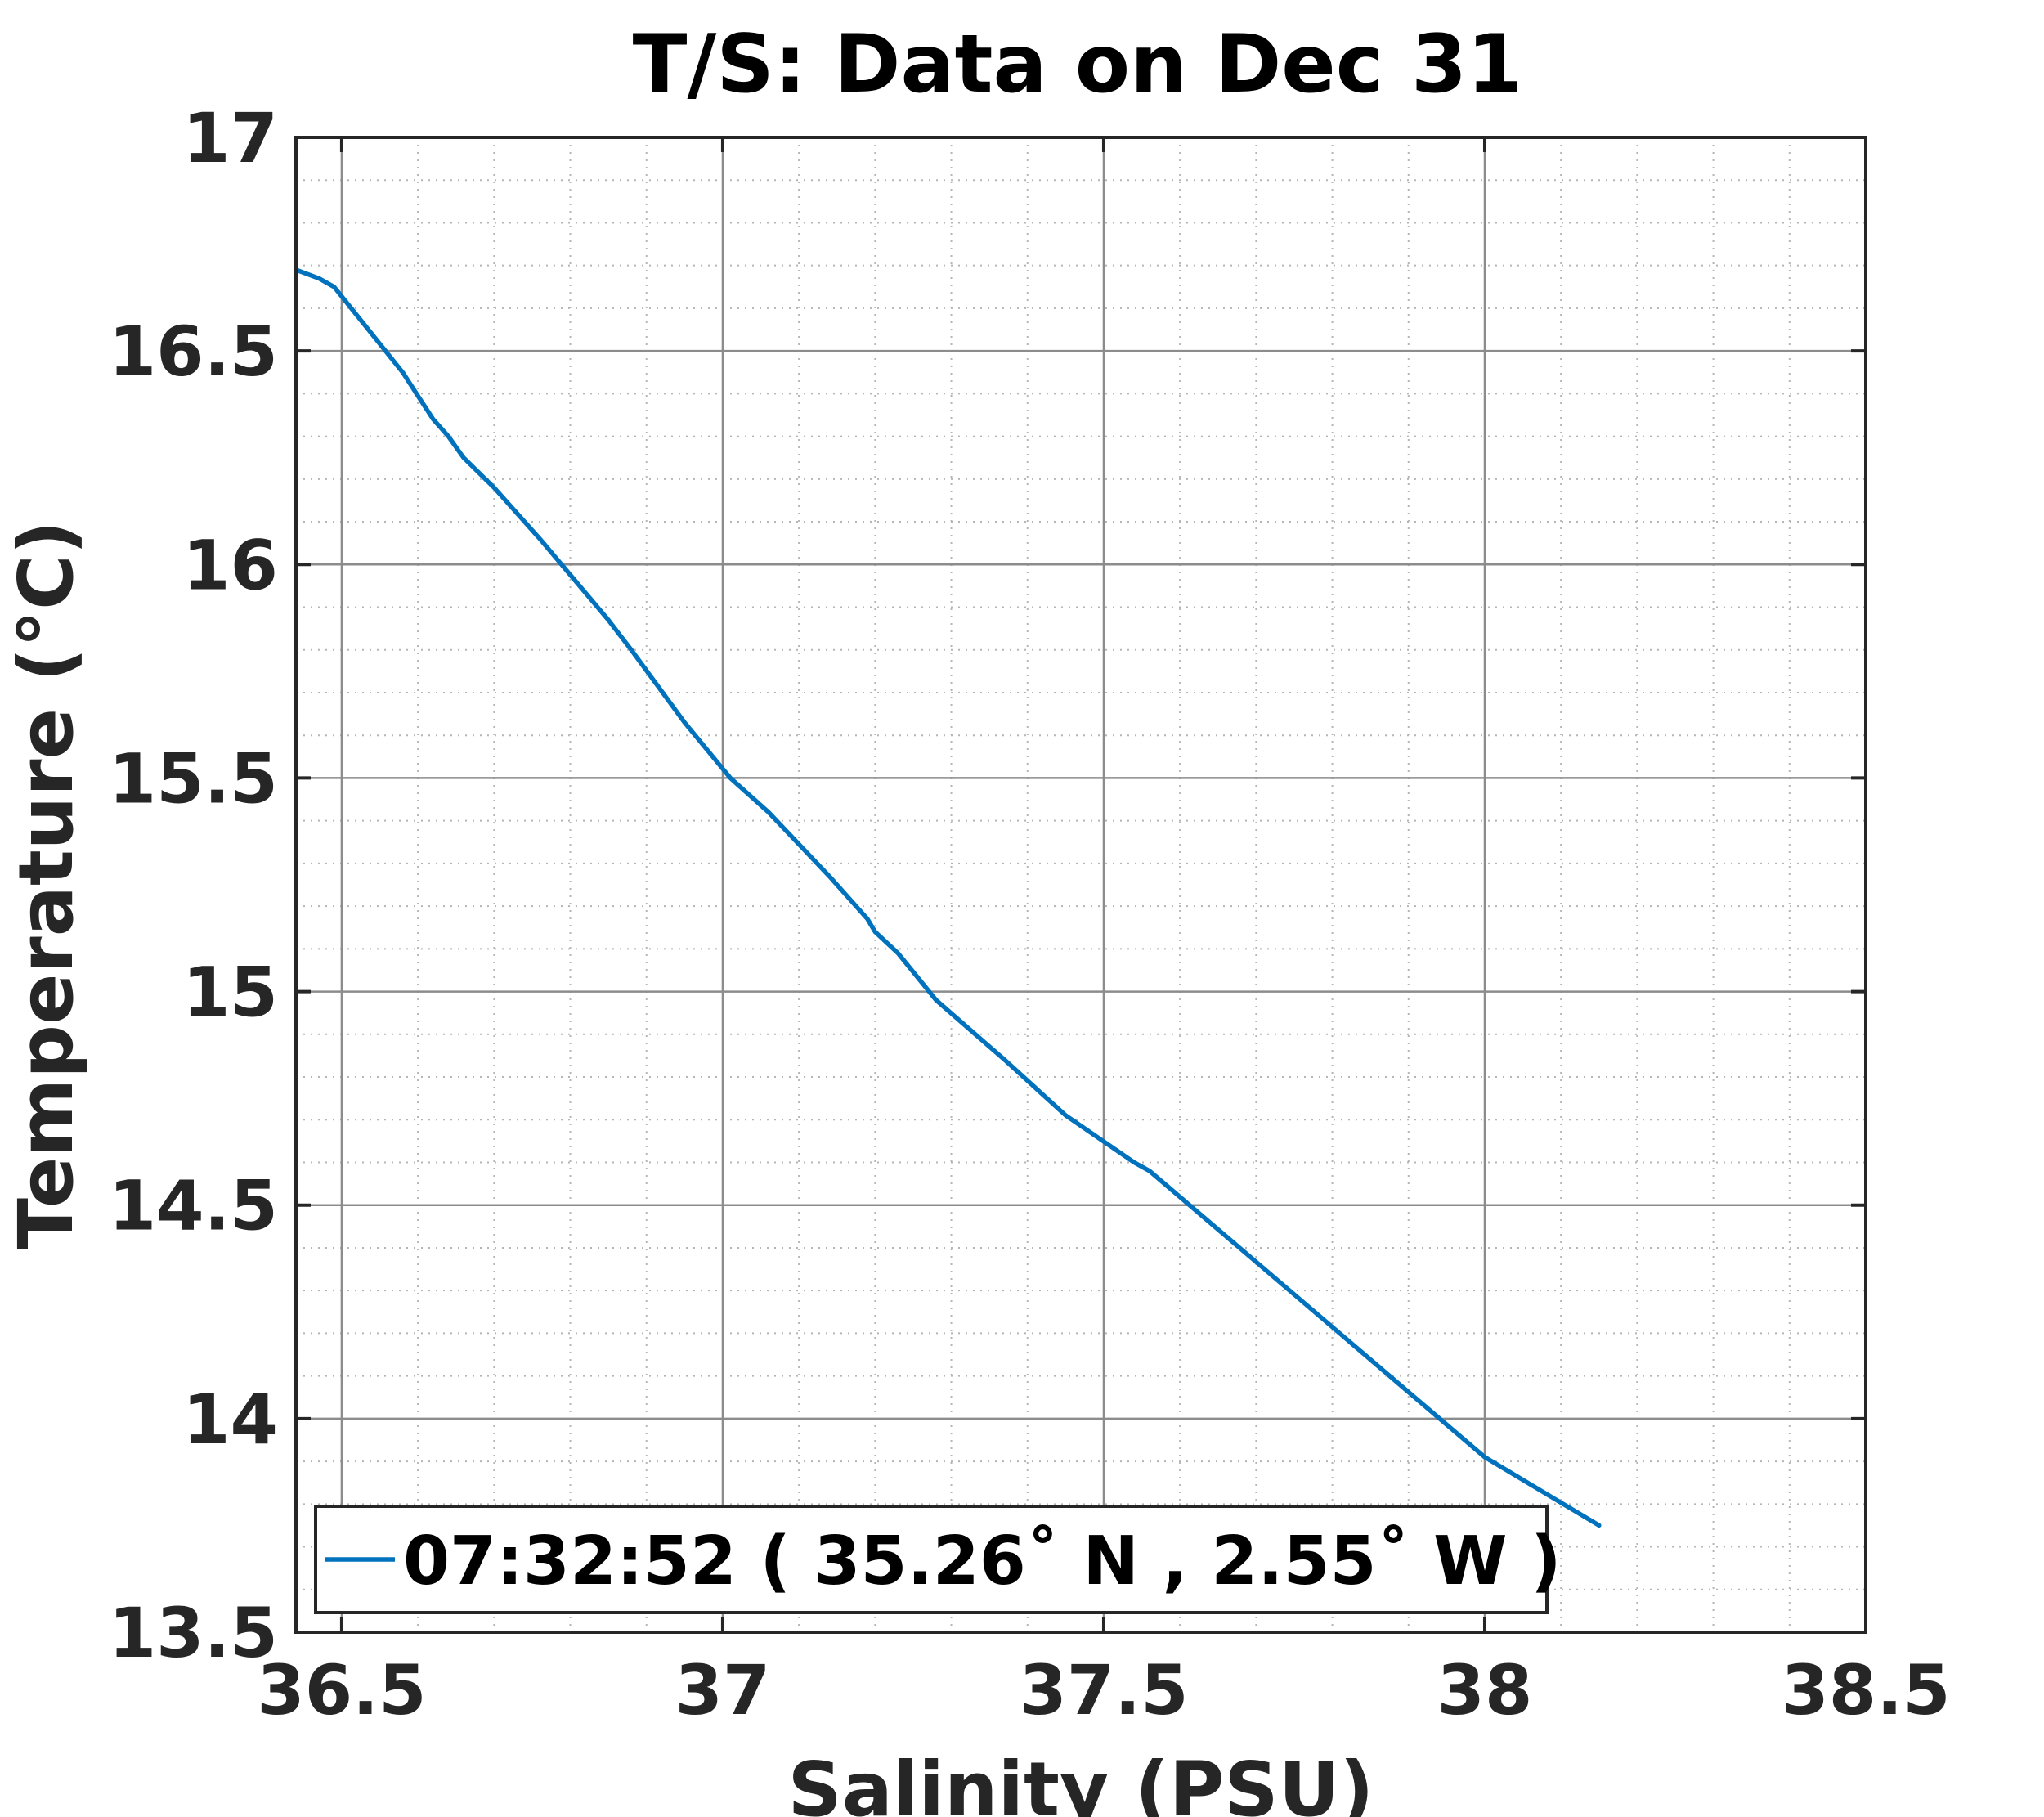  I want to click on legend-box, so click(931, 1559).